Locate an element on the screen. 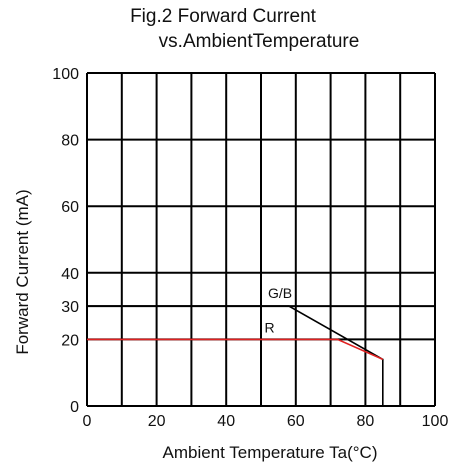 The image size is (458, 470). y-tick-label: 40 is located at coordinates (70, 274).